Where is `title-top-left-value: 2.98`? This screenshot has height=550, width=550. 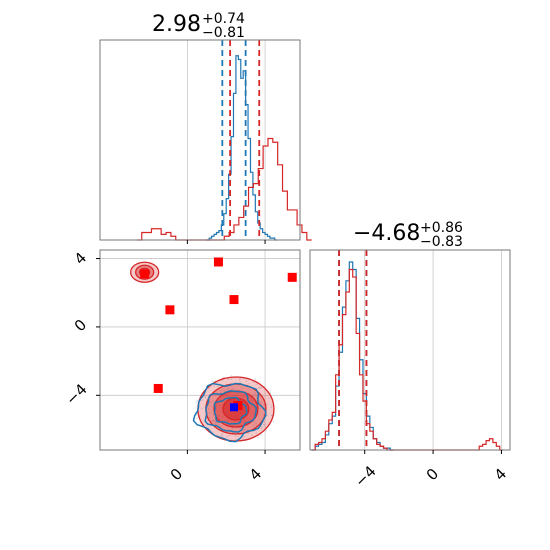
title-top-left-value: 2.98 is located at coordinates (176, 24).